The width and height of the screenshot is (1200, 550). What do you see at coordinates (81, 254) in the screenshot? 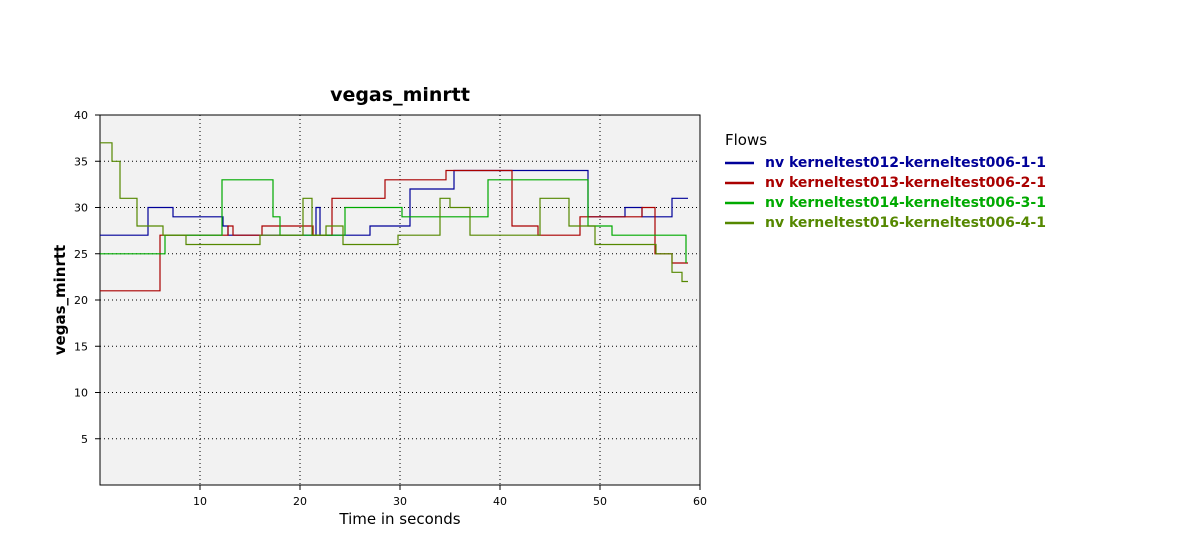
I see `y-tick-label: 25` at bounding box center [81, 254].